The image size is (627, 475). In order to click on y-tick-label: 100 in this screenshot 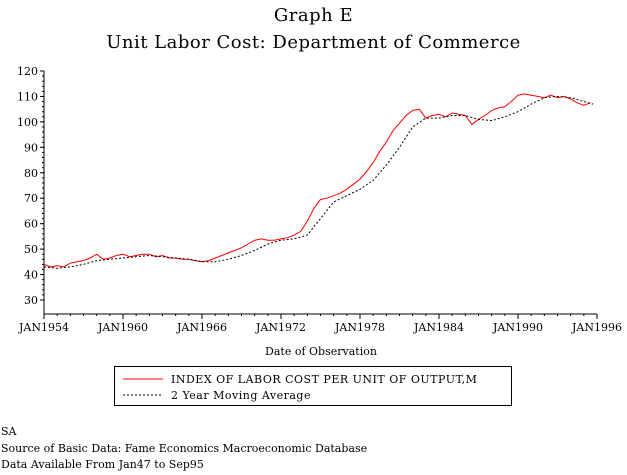, I will do `click(27, 122)`.